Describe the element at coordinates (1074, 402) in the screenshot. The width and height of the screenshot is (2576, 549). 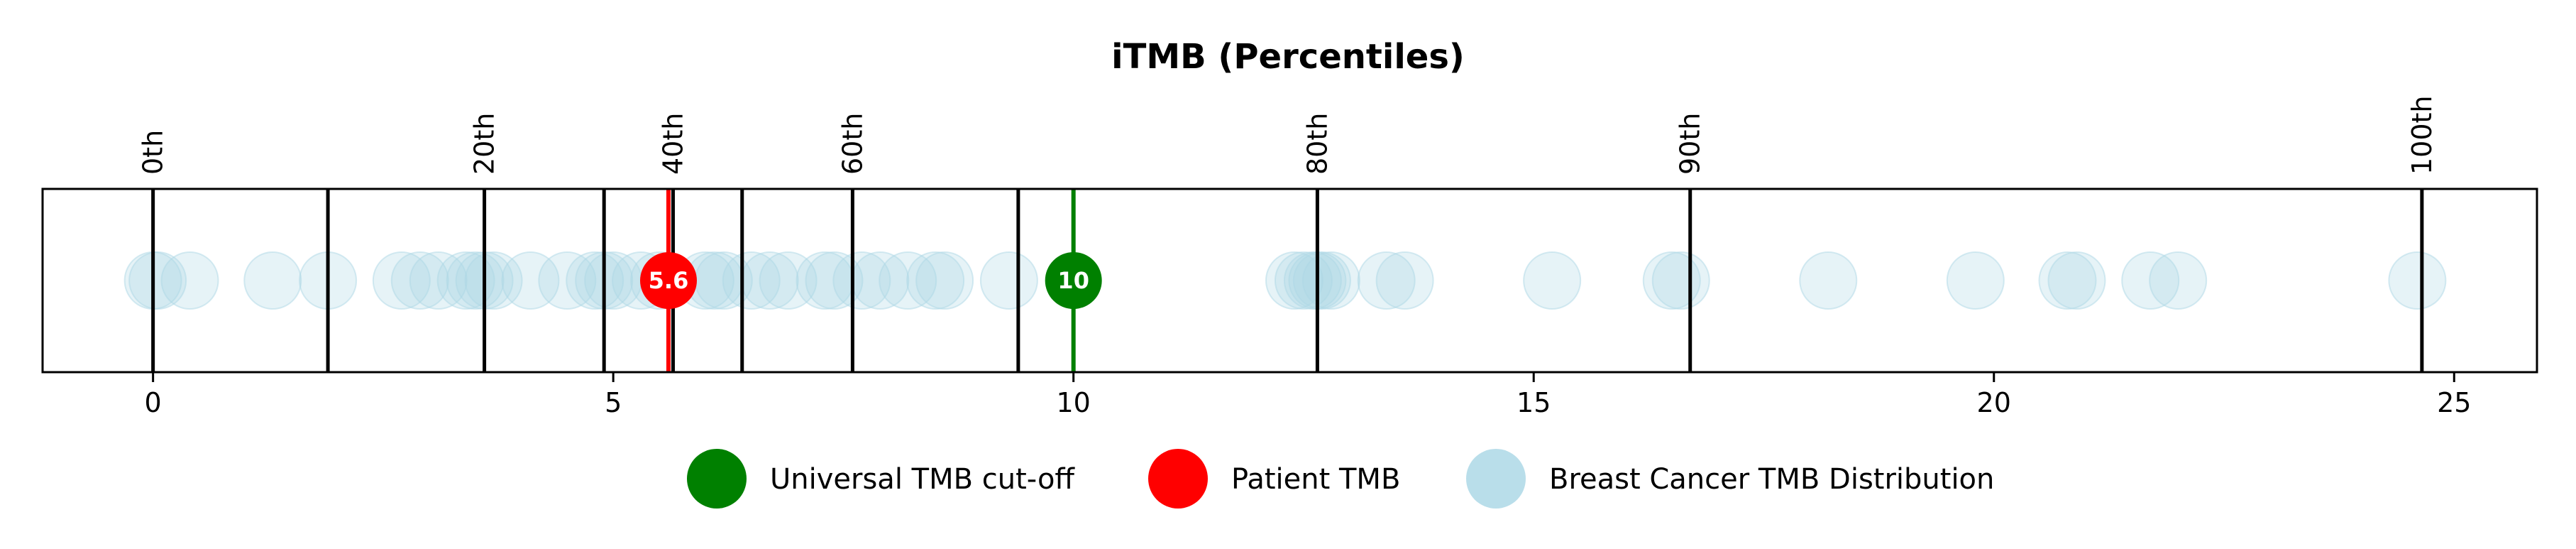
I see `x-tick-label: 10` at that location.